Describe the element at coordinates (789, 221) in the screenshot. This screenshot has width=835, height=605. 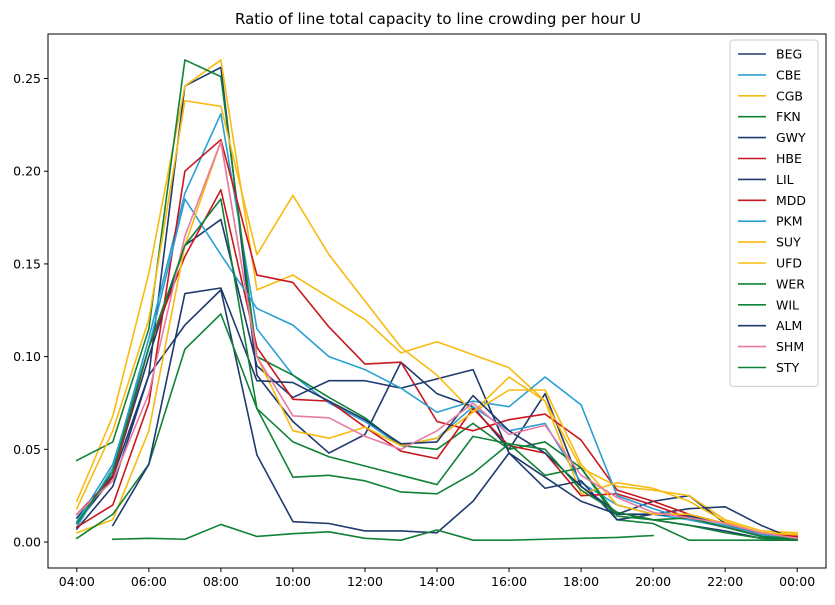
I see `legend-label-pkm: PKM` at that location.